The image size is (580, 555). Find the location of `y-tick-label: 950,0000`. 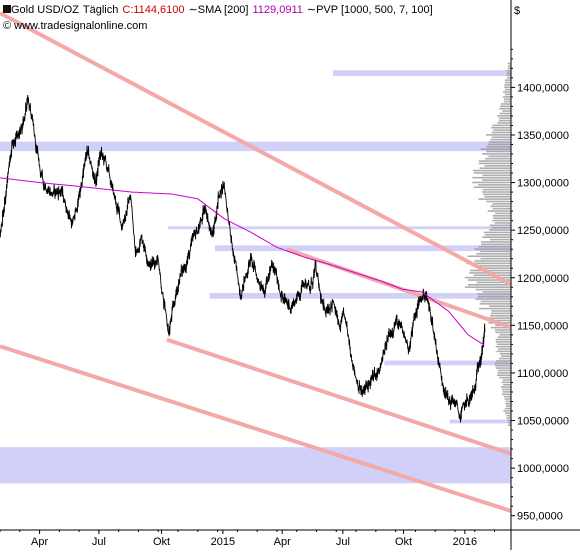

y-tick-label: 950,0000 is located at coordinates (540, 517).